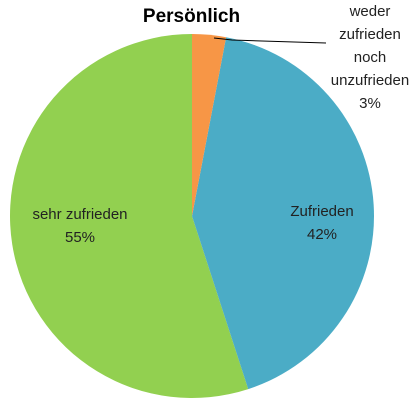 The image size is (413, 400). Describe the element at coordinates (80, 237) in the screenshot. I see `value-label: 55%` at that location.